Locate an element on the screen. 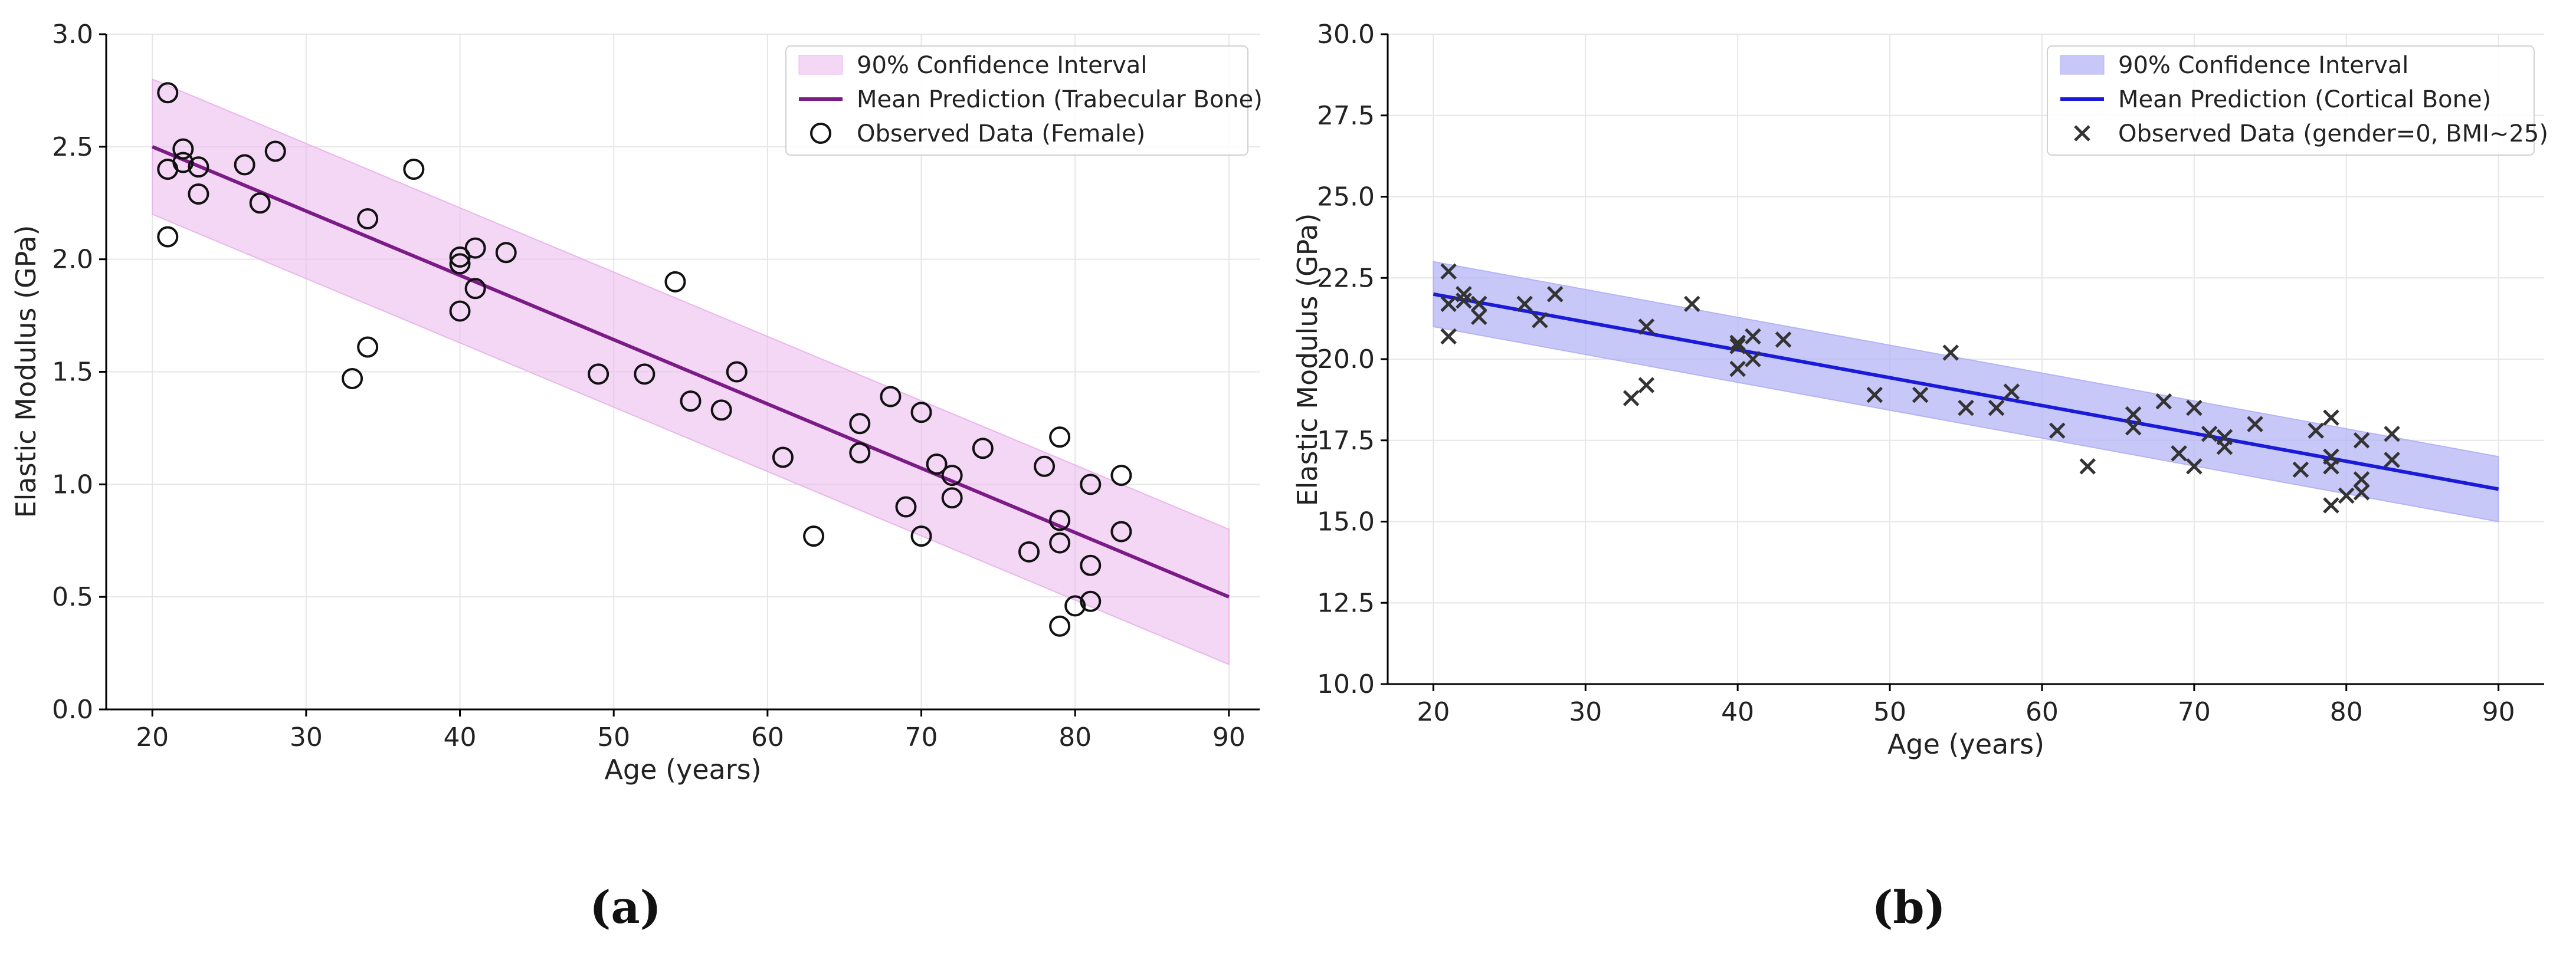 The image size is (2576, 963). panel-label: (b) is located at coordinates (1908, 907).